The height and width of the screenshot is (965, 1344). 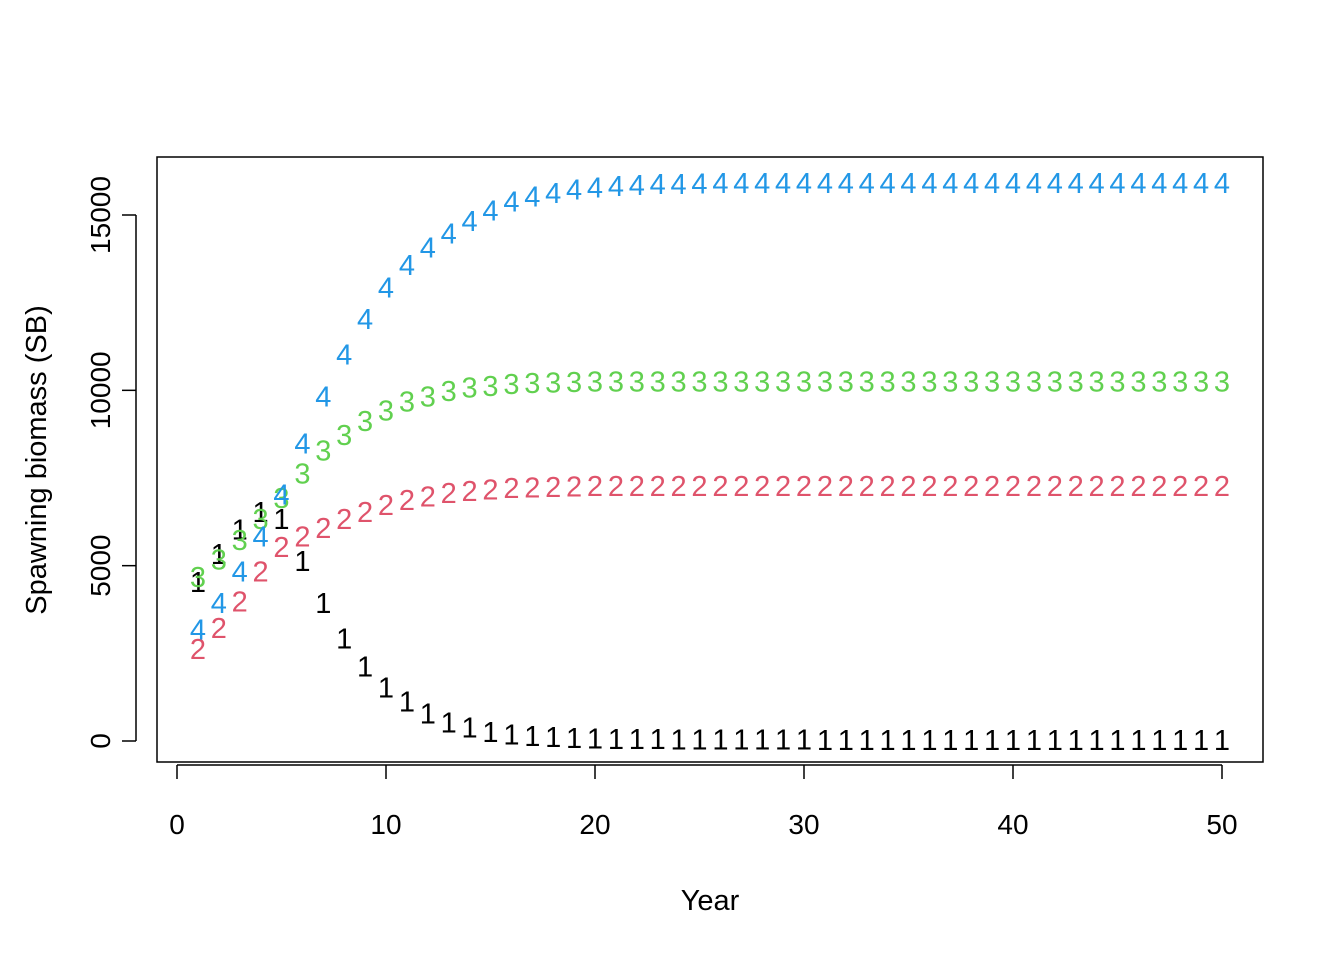 I want to click on y-tick-label: 5000, so click(x=100, y=566).